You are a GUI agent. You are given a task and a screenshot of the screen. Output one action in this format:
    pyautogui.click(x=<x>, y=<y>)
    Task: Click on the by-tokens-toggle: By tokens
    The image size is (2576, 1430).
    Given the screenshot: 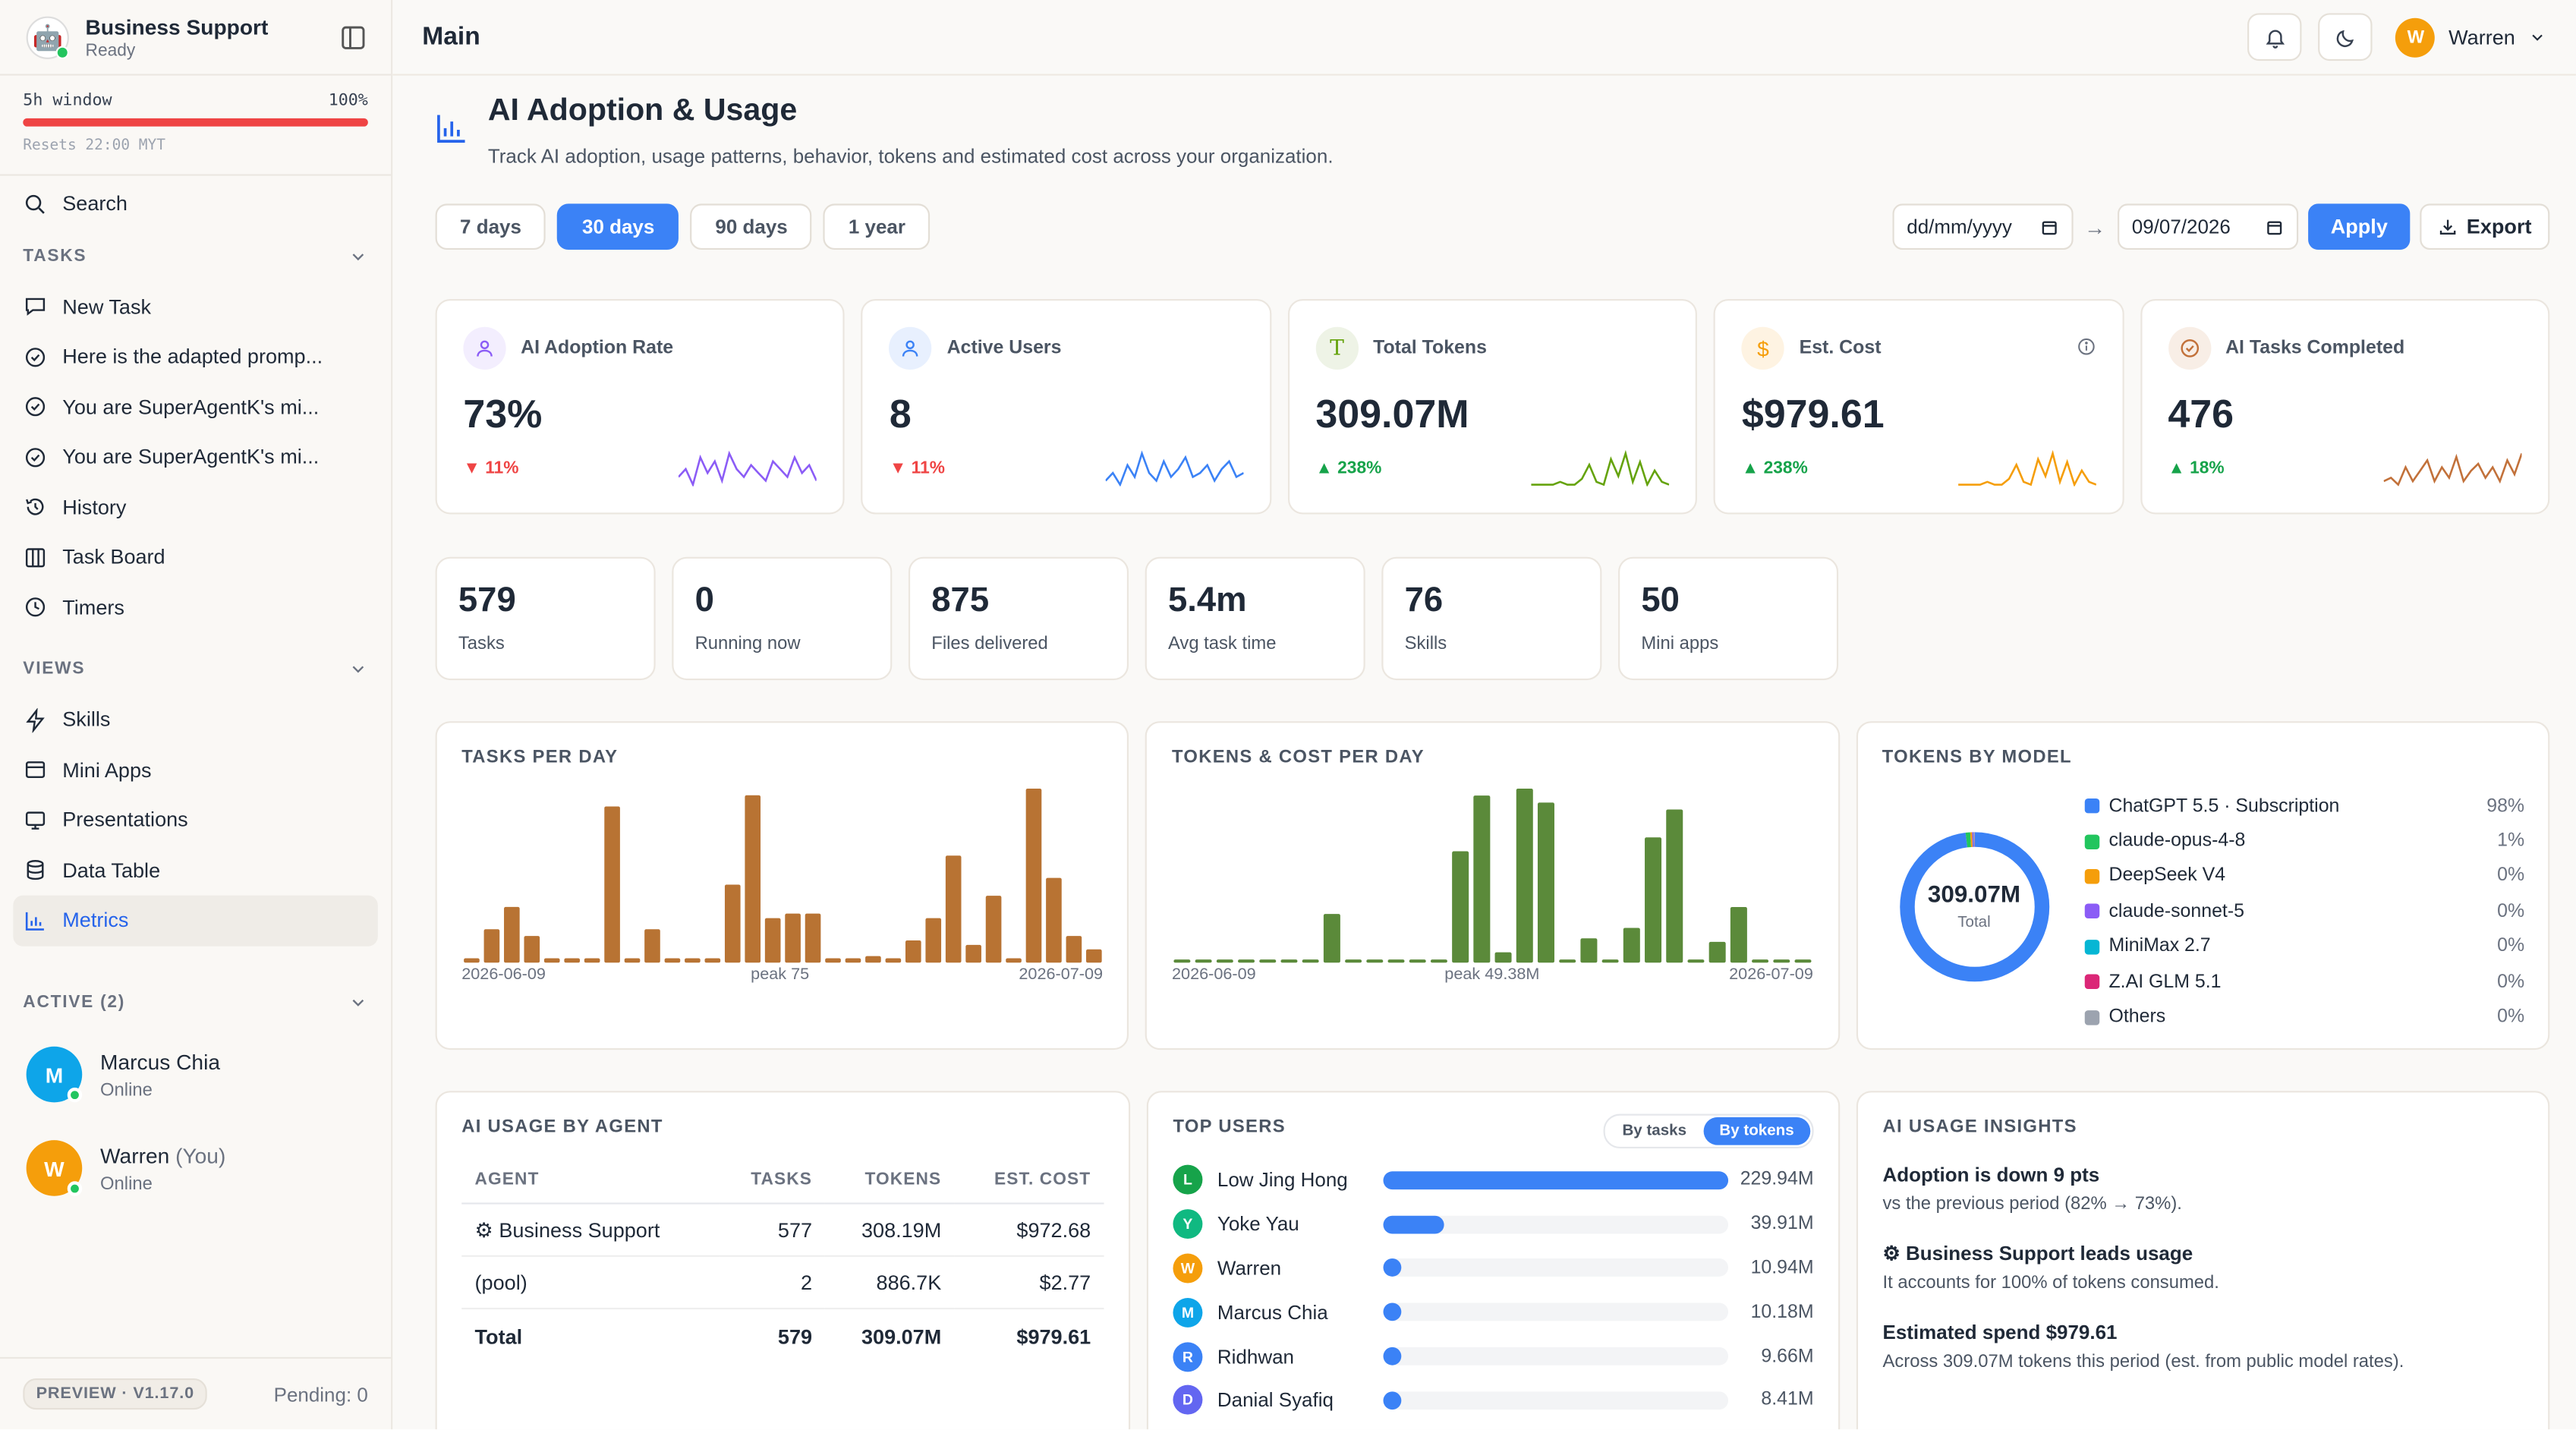 What is the action you would take?
    pyautogui.click(x=1756, y=1131)
    